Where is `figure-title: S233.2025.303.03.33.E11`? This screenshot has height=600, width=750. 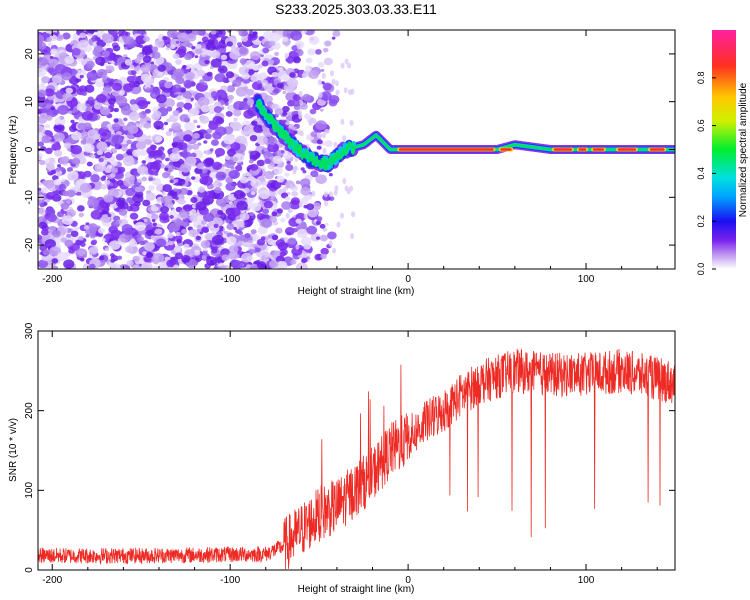 figure-title: S233.2025.303.03.33.E11 is located at coordinates (356, 9).